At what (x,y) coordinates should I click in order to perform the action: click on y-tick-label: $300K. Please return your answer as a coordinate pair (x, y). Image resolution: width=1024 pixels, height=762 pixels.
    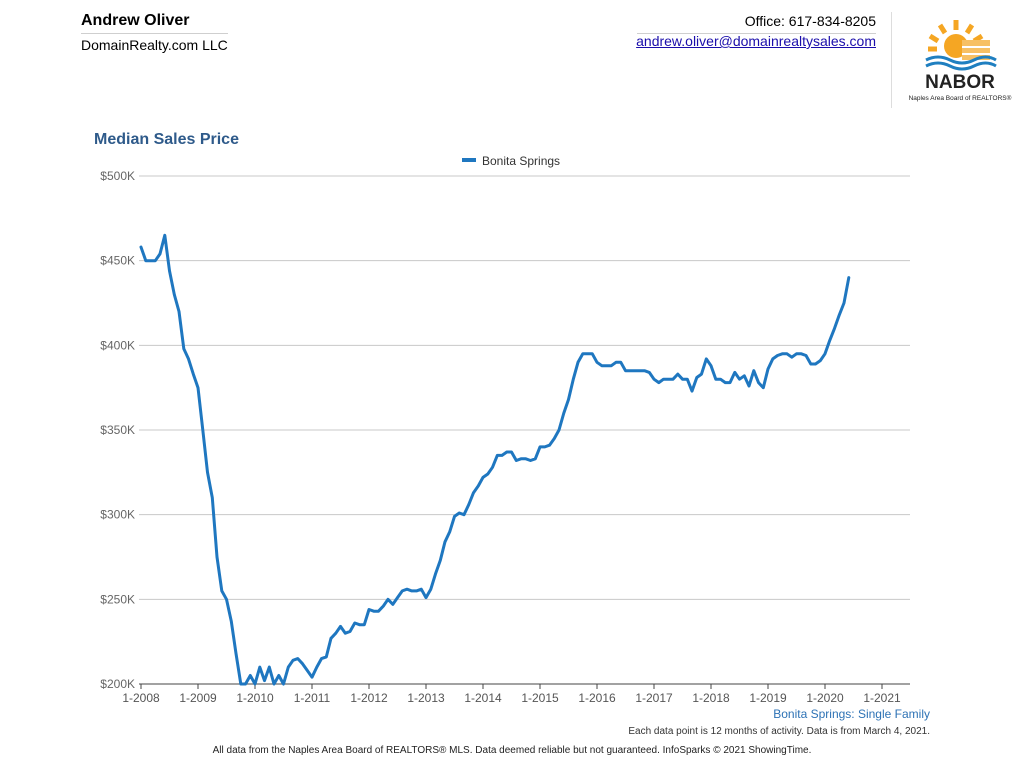
    Looking at the image, I should click on (117, 515).